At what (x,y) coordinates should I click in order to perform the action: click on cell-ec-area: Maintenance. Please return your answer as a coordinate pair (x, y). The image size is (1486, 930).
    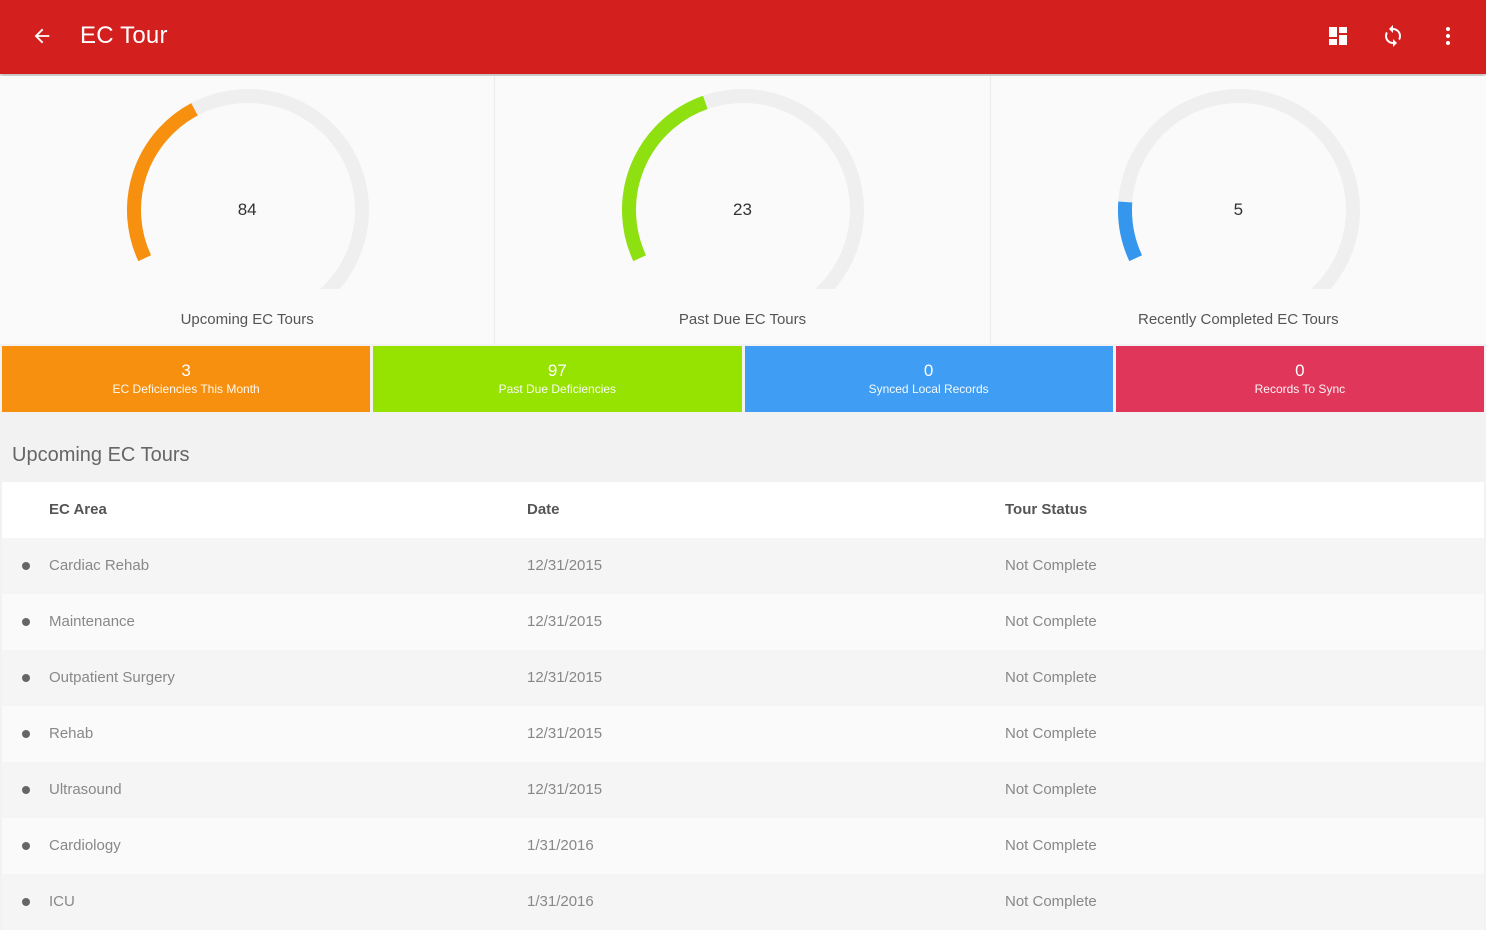
    Looking at the image, I should click on (92, 621).